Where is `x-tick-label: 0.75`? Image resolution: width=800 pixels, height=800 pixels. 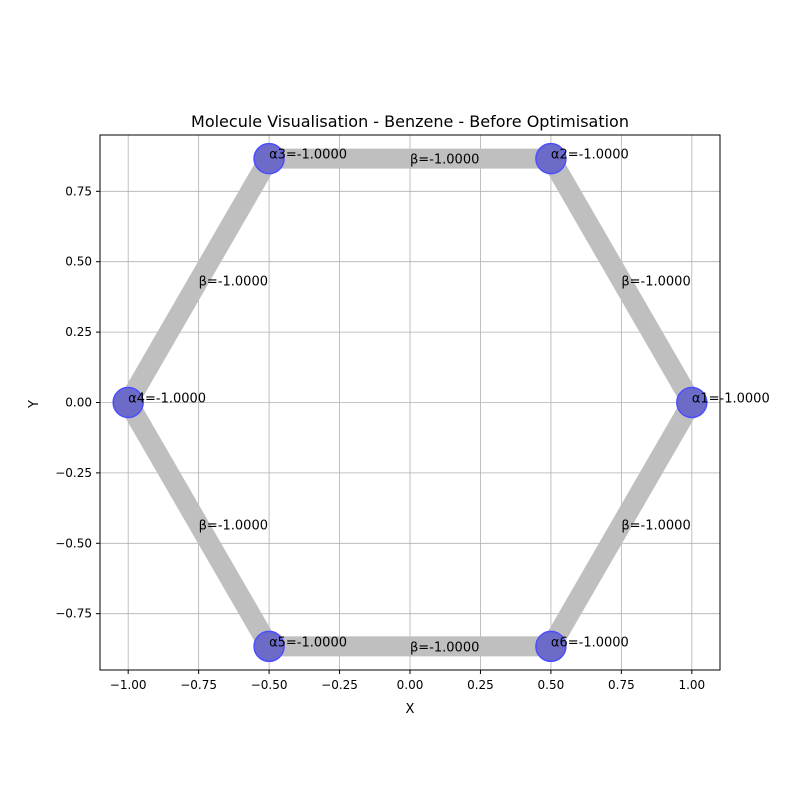 x-tick-label: 0.75 is located at coordinates (621, 685).